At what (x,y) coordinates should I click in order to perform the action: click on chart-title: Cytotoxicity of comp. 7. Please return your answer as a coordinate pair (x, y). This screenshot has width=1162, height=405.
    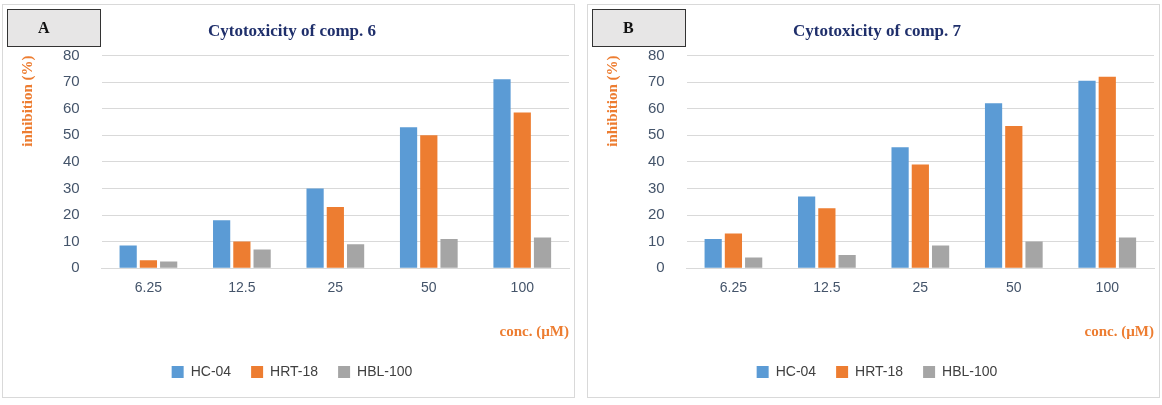
    Looking at the image, I should click on (877, 30).